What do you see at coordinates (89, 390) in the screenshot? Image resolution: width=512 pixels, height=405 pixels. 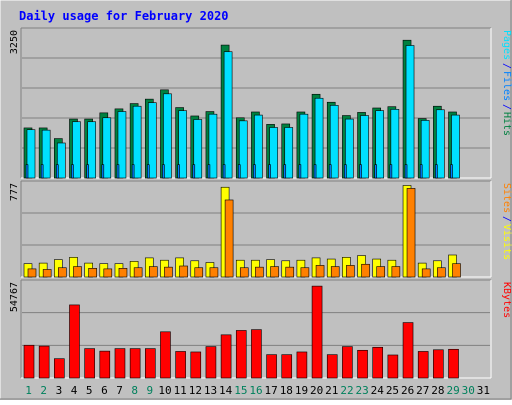 I see `day-label: 5` at bounding box center [89, 390].